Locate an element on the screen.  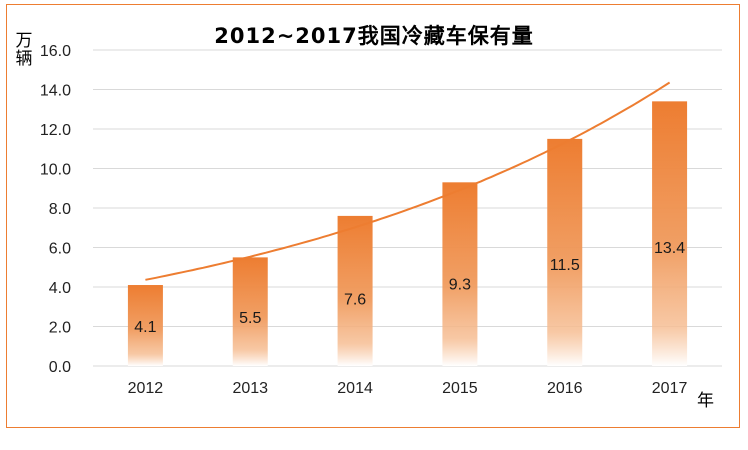
data-label: 4.1 is located at coordinates (145, 327).